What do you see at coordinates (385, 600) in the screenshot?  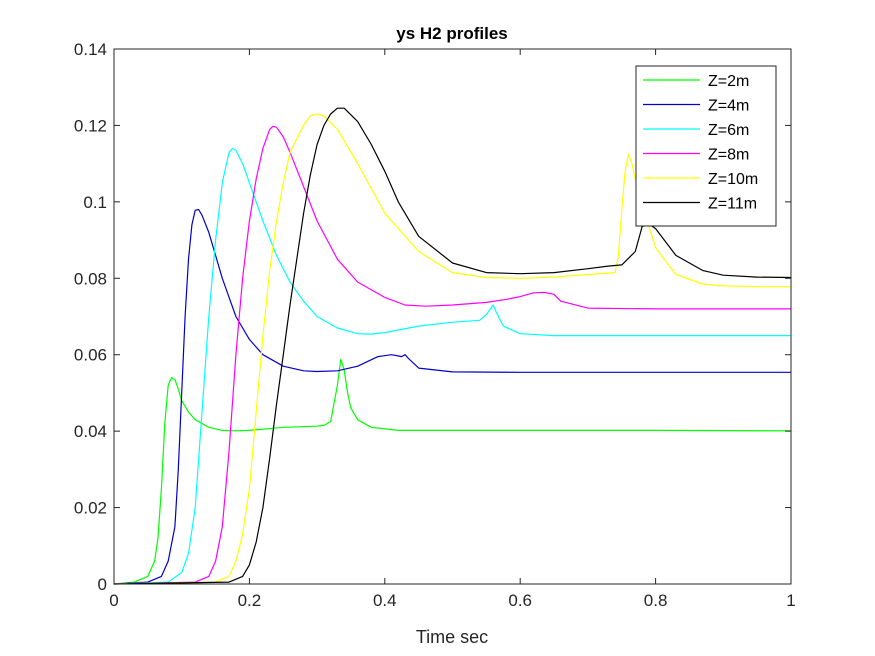 I see `x-tick-label: 0.4` at bounding box center [385, 600].